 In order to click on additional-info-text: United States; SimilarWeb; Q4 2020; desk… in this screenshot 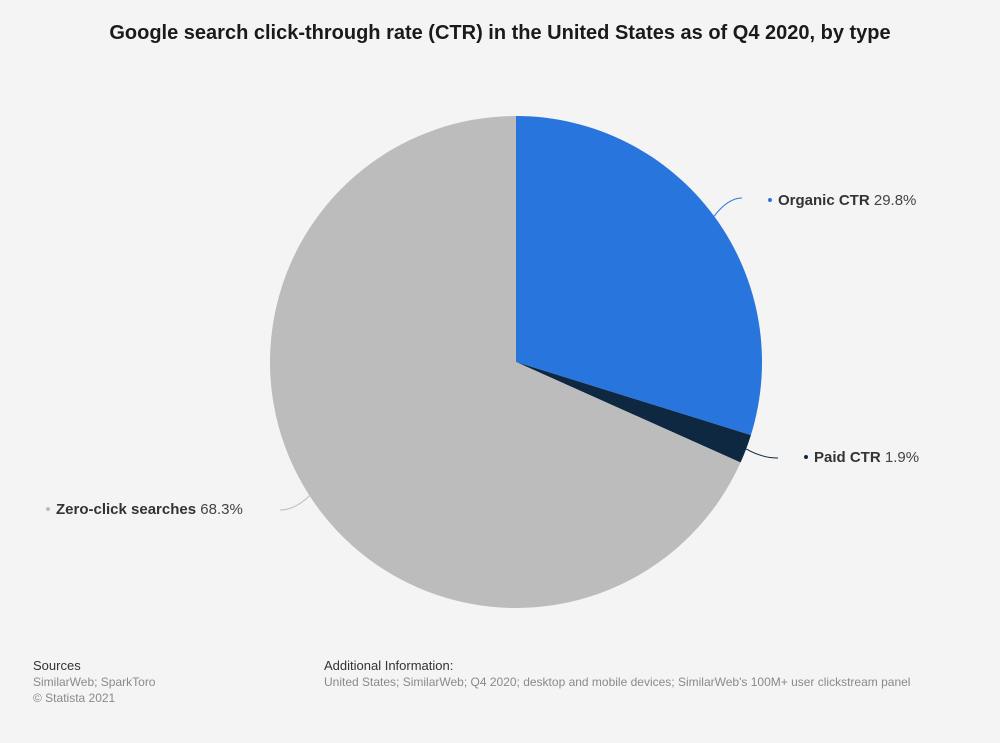, I will do `click(617, 682)`.